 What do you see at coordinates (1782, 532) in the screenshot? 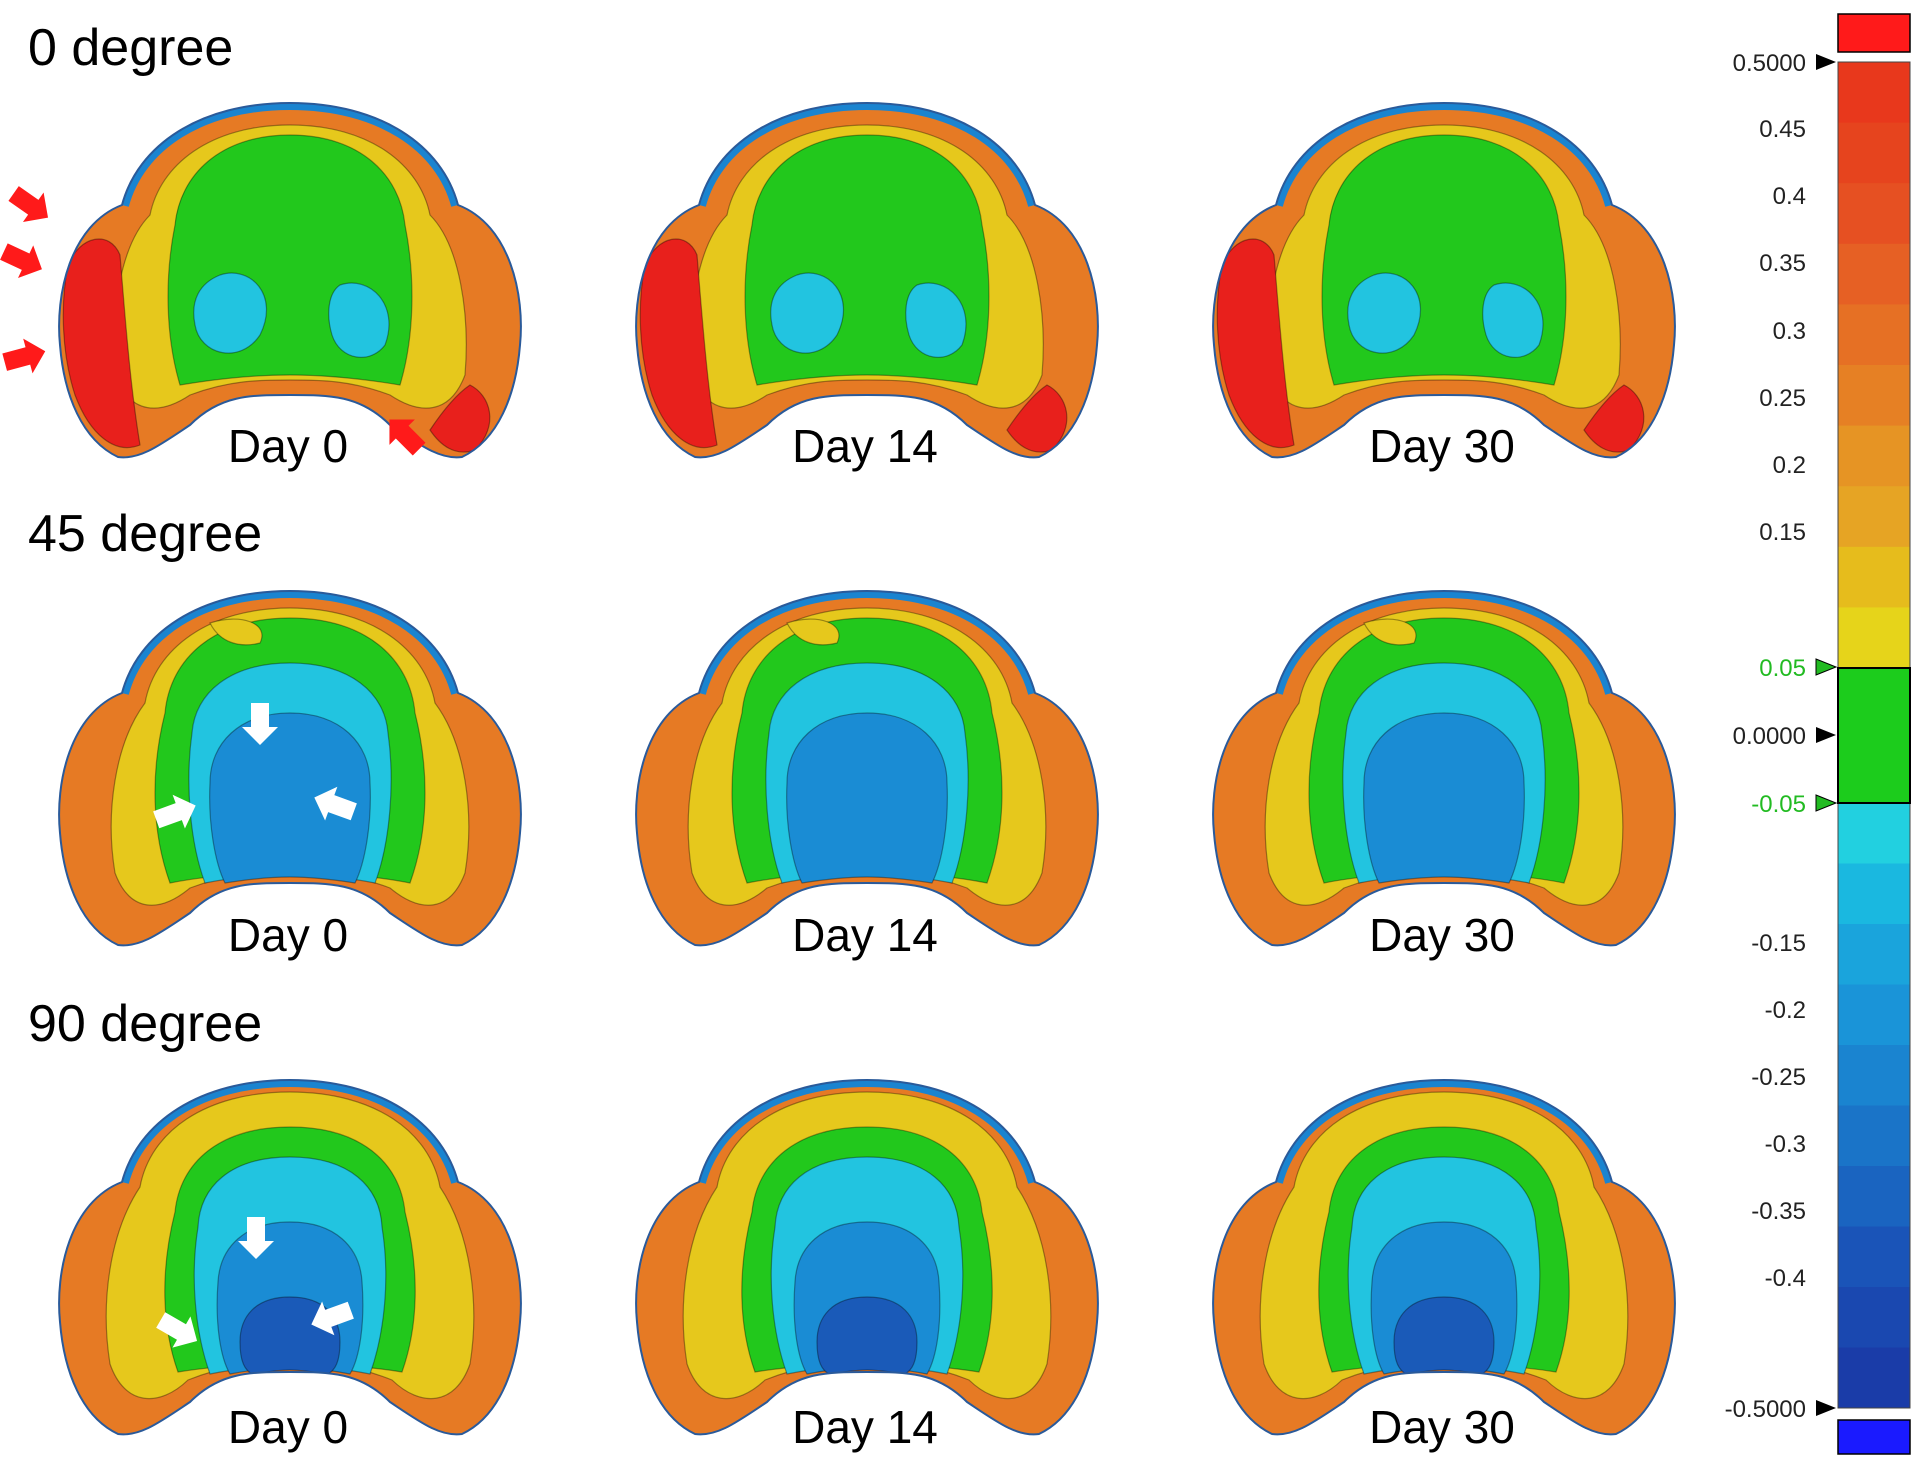
I see `tick-label: 0.15` at bounding box center [1782, 532].